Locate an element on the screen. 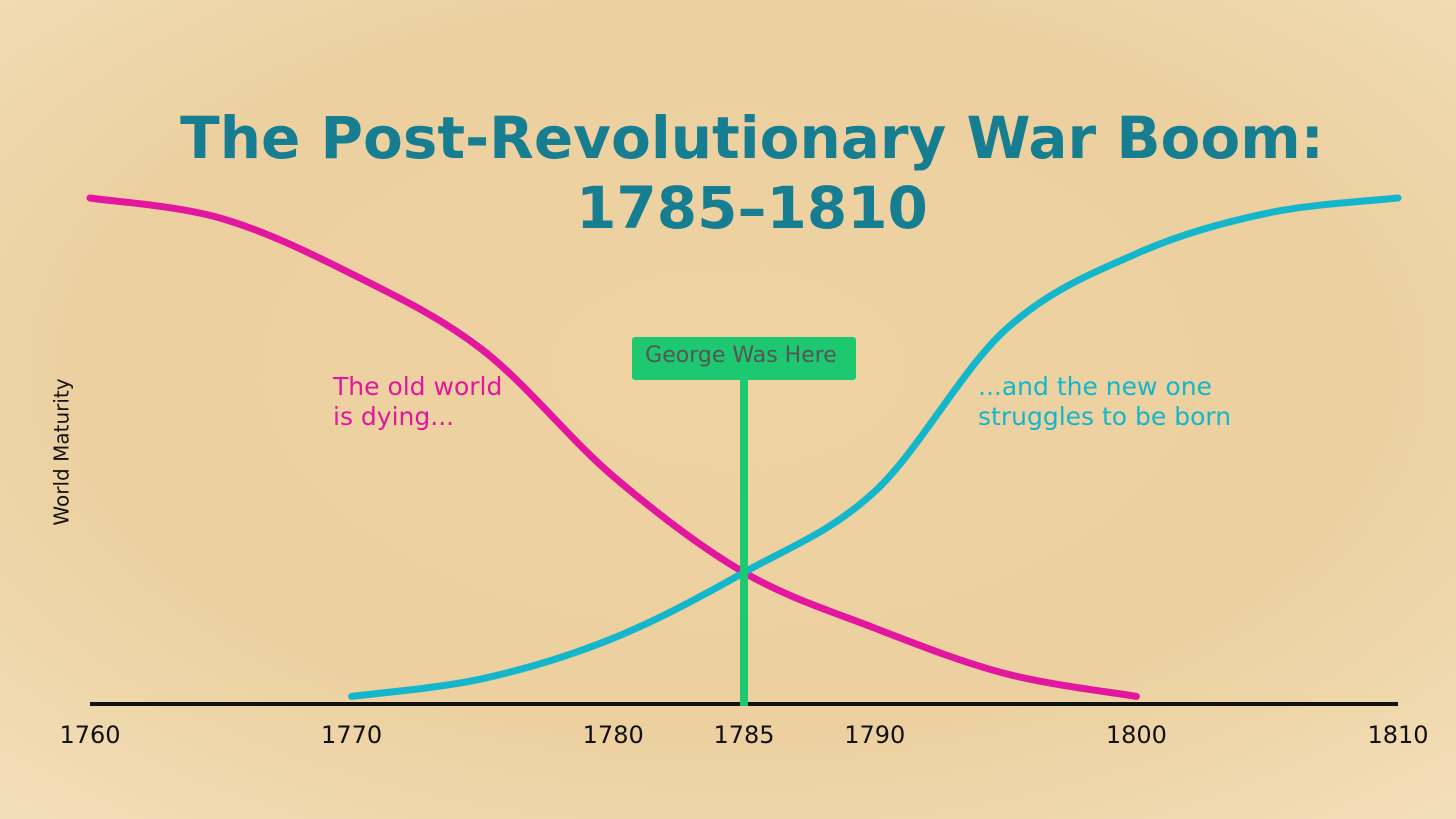 Image resolution: width=1456 pixels, height=819 pixels. marker-box is located at coordinates (744, 358).